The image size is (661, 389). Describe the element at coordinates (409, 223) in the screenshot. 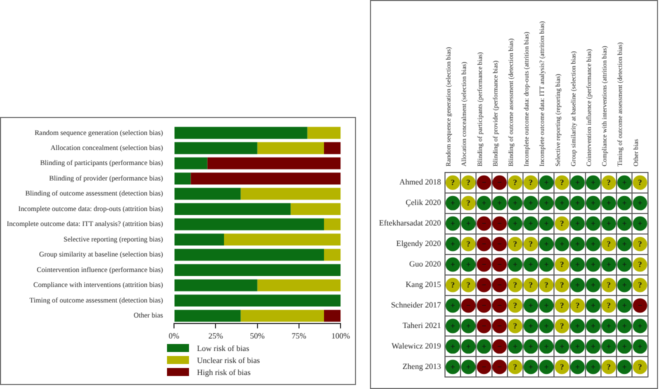

I see `y-tick-label: Eftekharsadat 2020` at that location.